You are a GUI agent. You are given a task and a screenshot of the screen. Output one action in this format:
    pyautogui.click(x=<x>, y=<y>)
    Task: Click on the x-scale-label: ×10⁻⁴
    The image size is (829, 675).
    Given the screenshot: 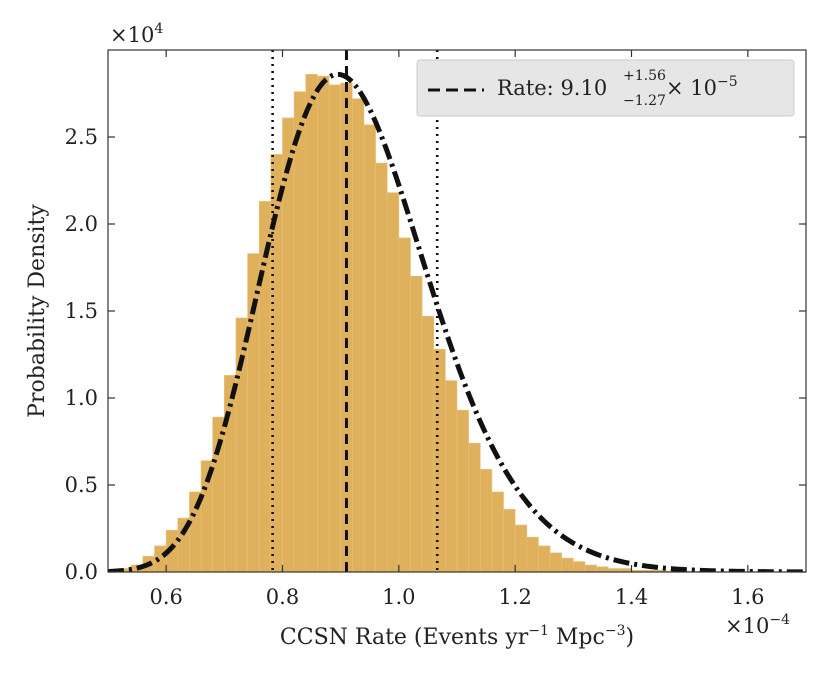 What is the action you would take?
    pyautogui.click(x=757, y=625)
    